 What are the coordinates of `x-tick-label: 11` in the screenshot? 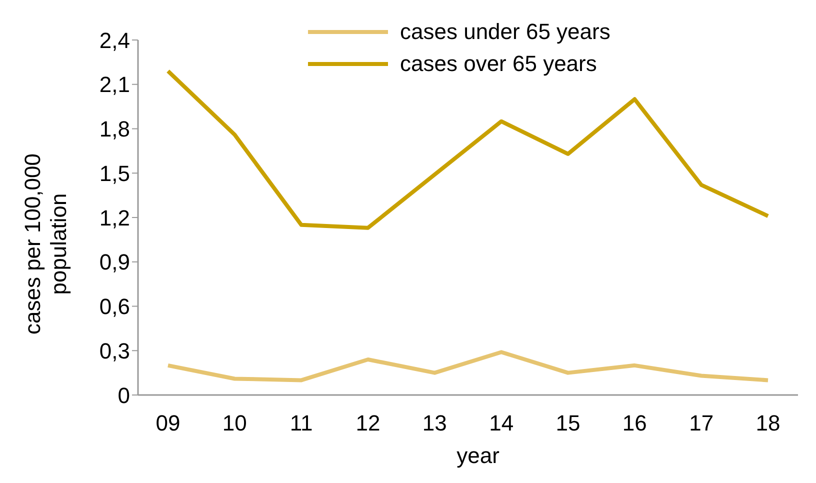 It's located at (301, 423).